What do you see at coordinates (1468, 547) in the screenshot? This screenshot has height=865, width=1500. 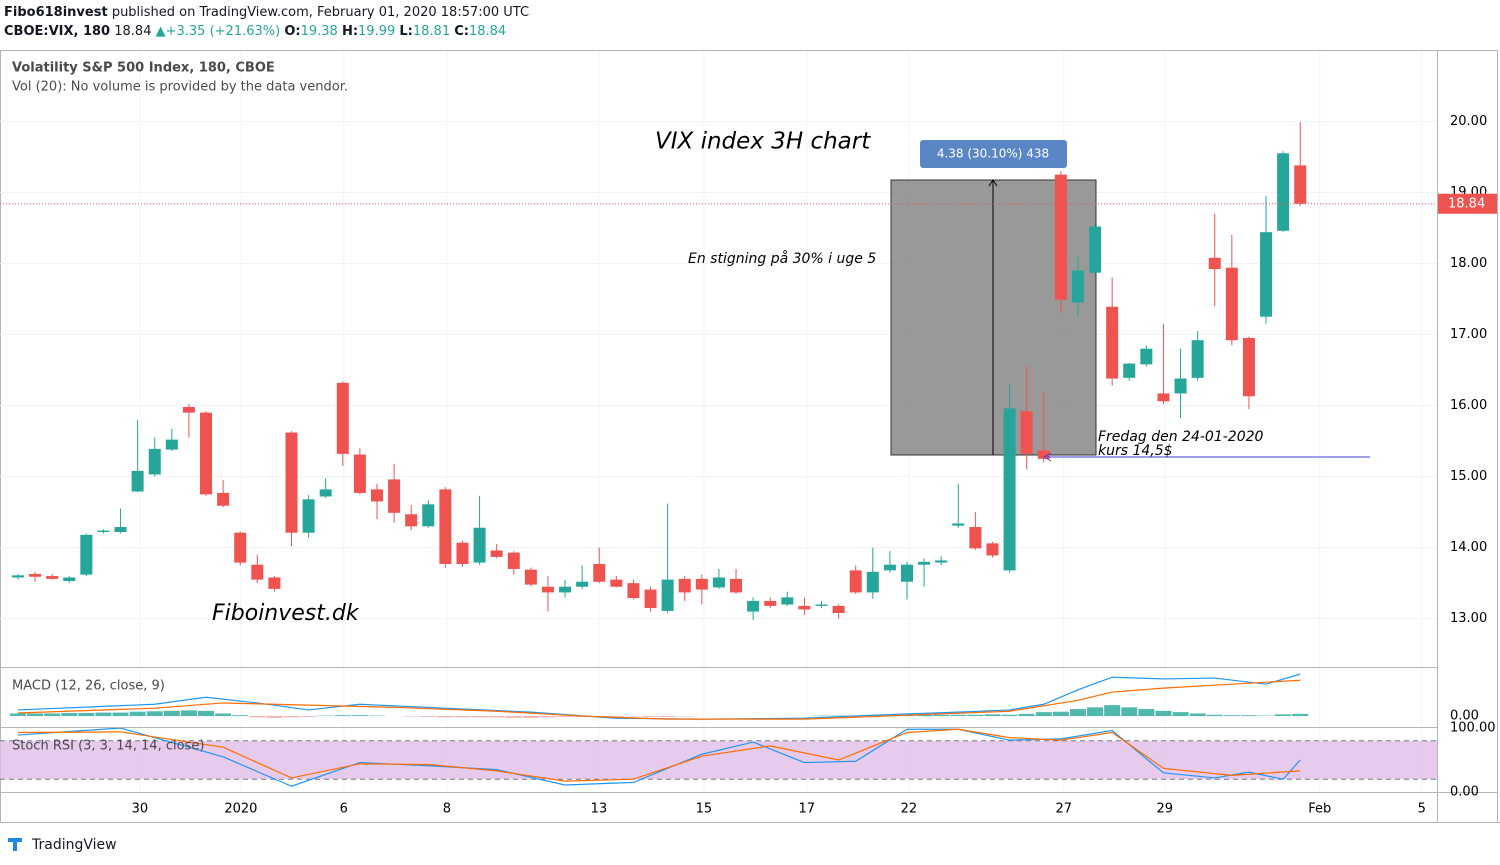 I see `y-tick-label: 14.00` at bounding box center [1468, 547].